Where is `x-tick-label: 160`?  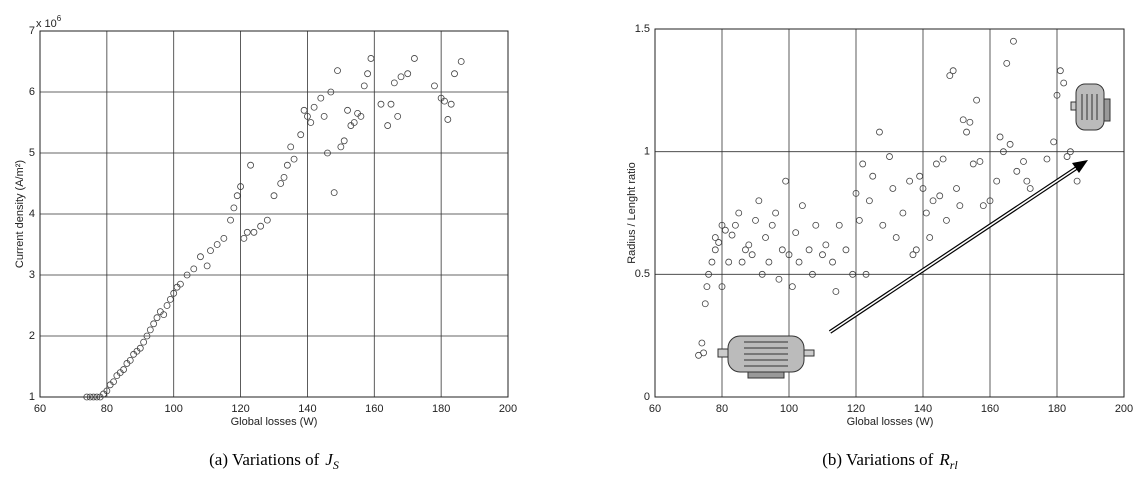 x-tick-label: 160 is located at coordinates (990, 409).